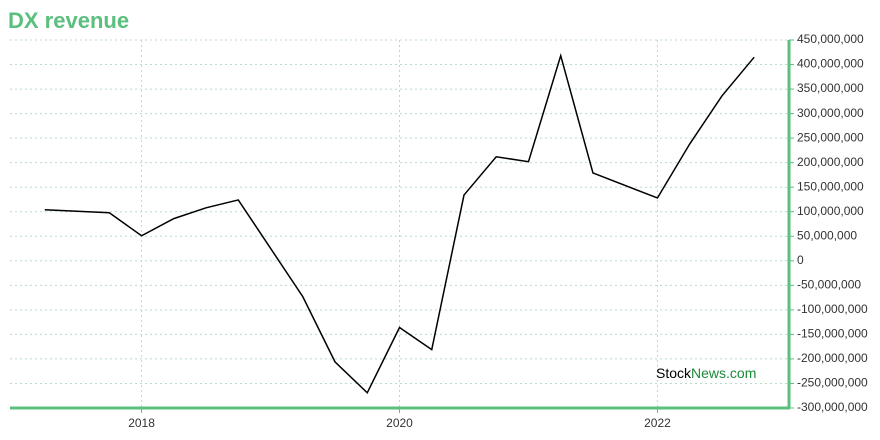  I want to click on x-tick-label: 2018, so click(141, 423).